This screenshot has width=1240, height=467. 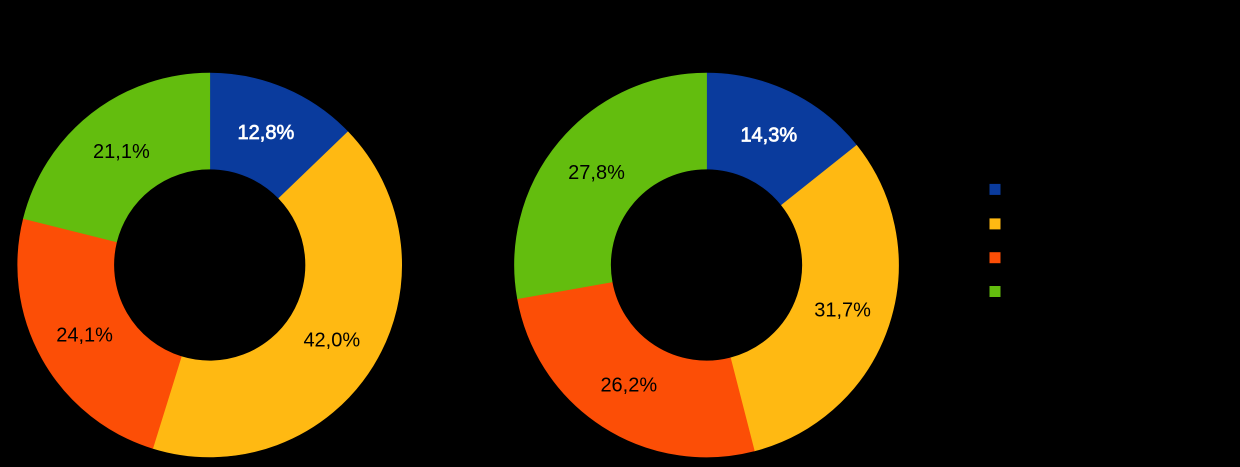 I want to click on svg-text: 31,7%, so click(x=842, y=311).